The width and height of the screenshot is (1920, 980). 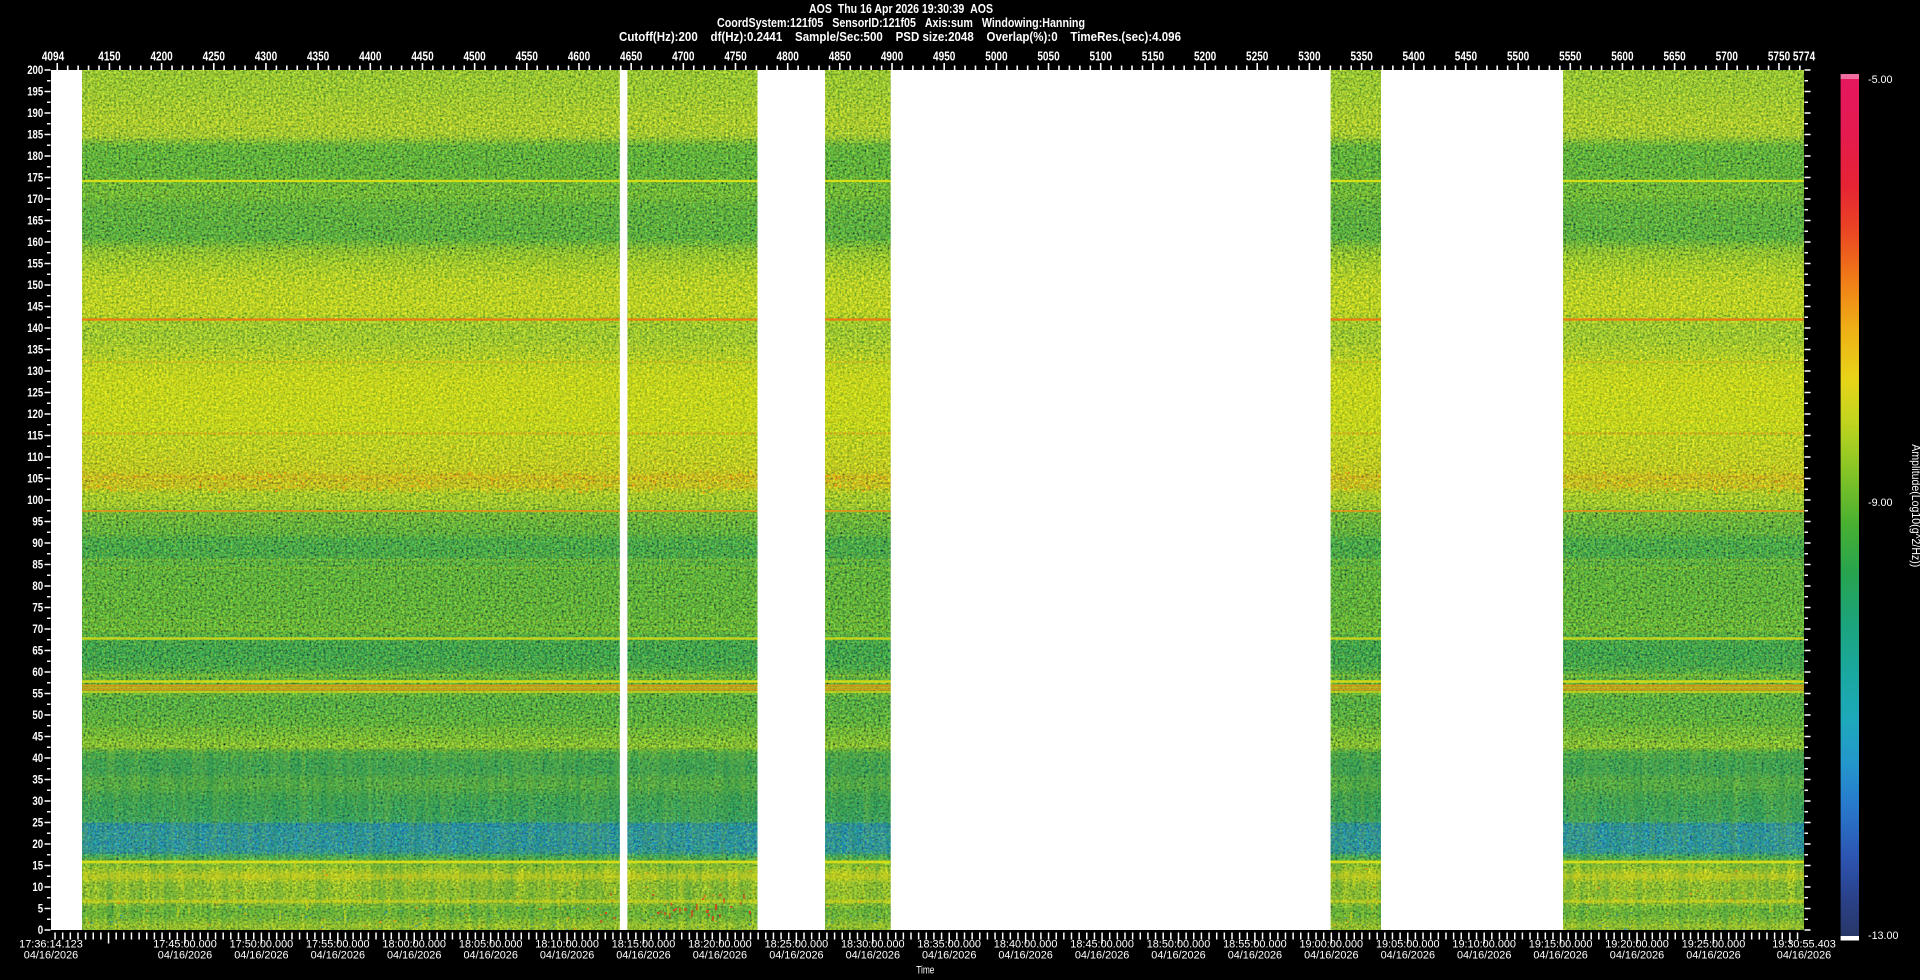 What do you see at coordinates (949, 945) in the screenshot?
I see `svg-text: 18:35:00.000` at bounding box center [949, 945].